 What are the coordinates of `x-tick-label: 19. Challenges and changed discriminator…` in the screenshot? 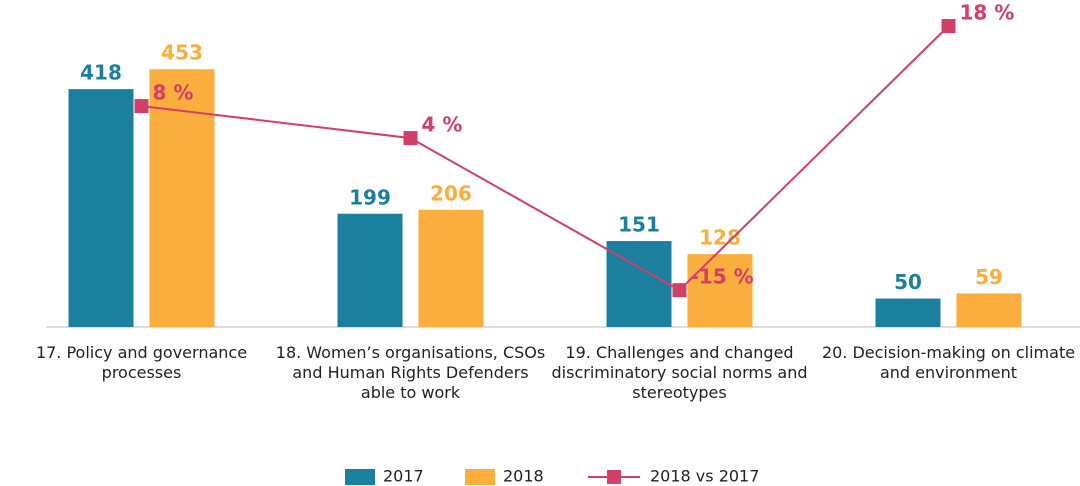 It's located at (679, 372).